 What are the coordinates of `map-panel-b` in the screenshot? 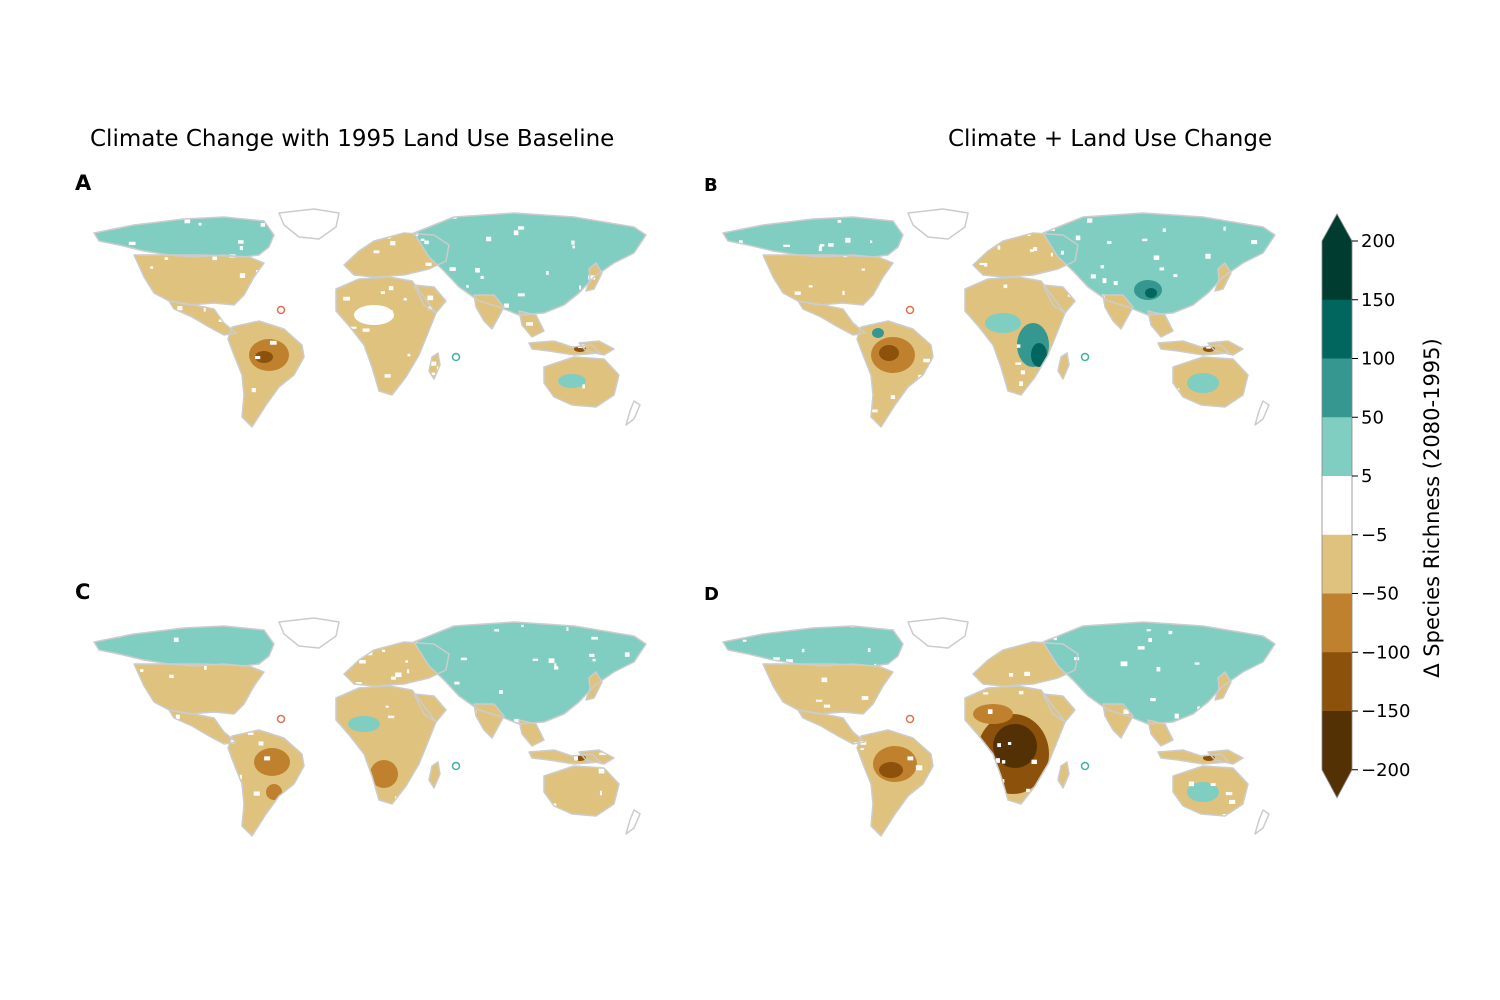 It's located at (994, 318).